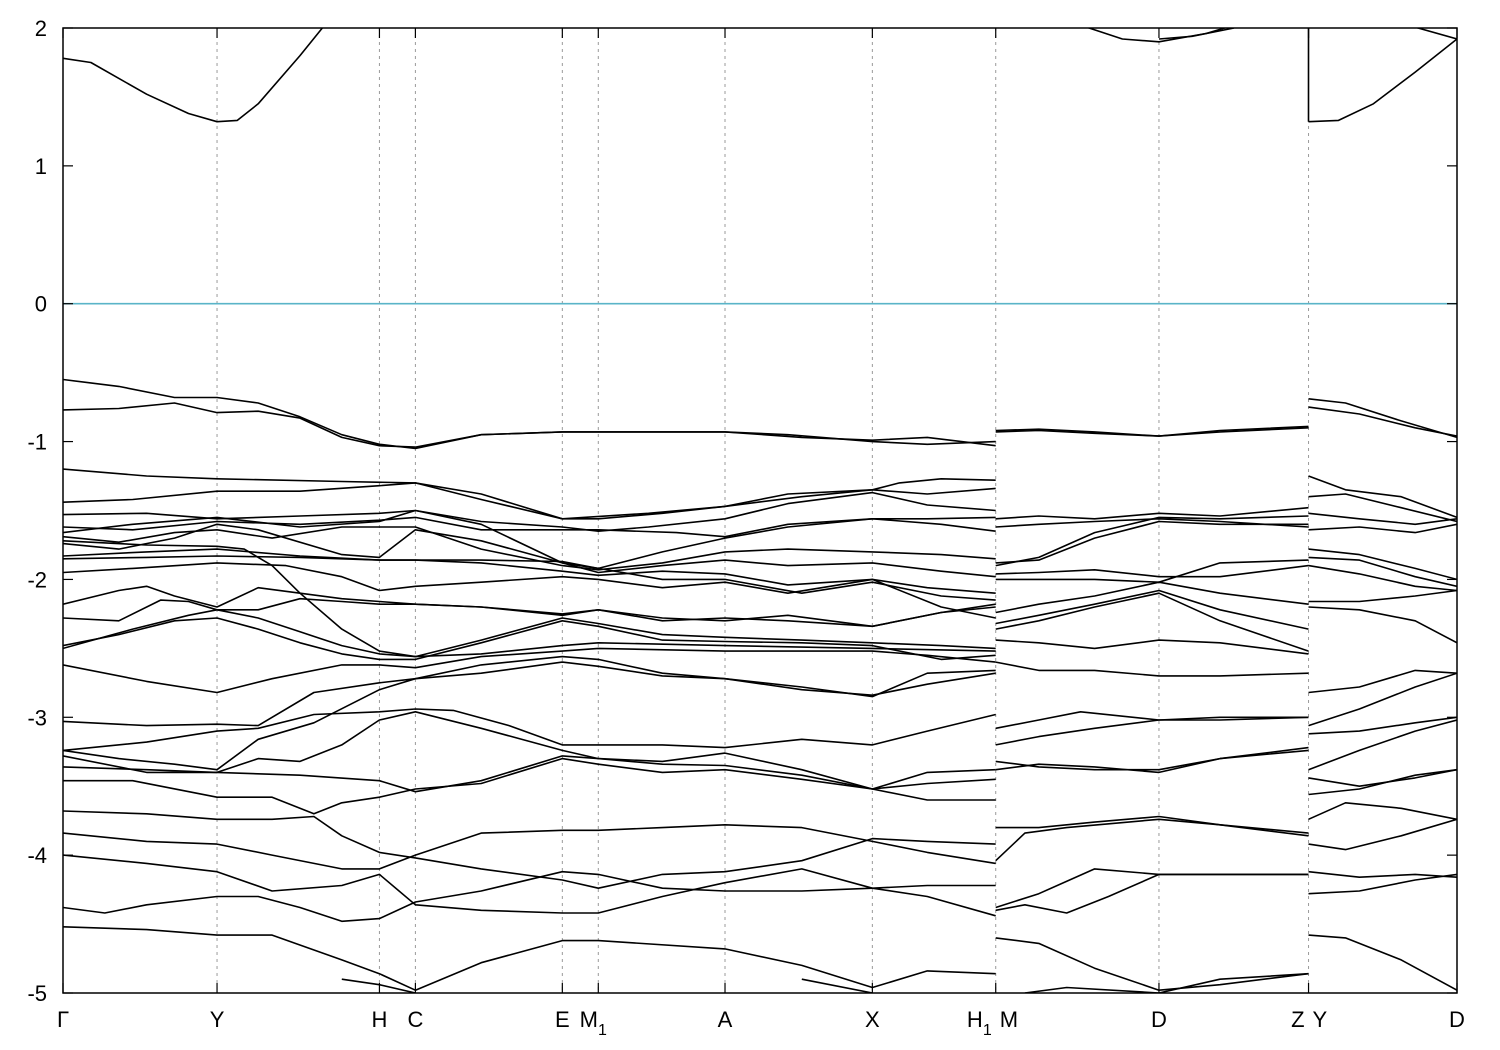 The height and width of the screenshot is (1050, 1500). What do you see at coordinates (1009, 1019) in the screenshot?
I see `x-kpoint-label: M` at bounding box center [1009, 1019].